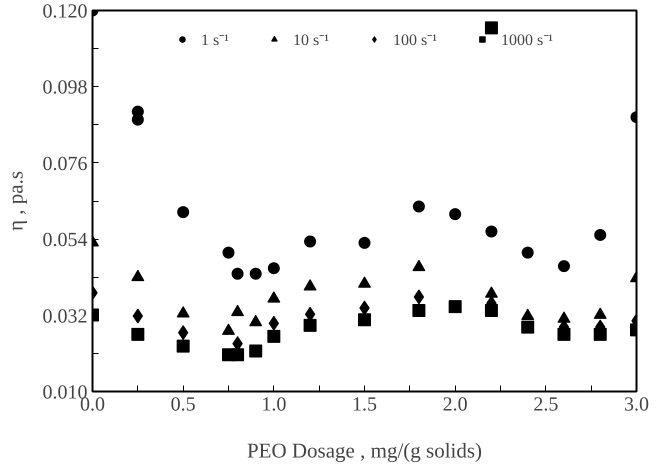 The height and width of the screenshot is (465, 661). I want to click on y-axis-title: η , pa.s, so click(16, 201).